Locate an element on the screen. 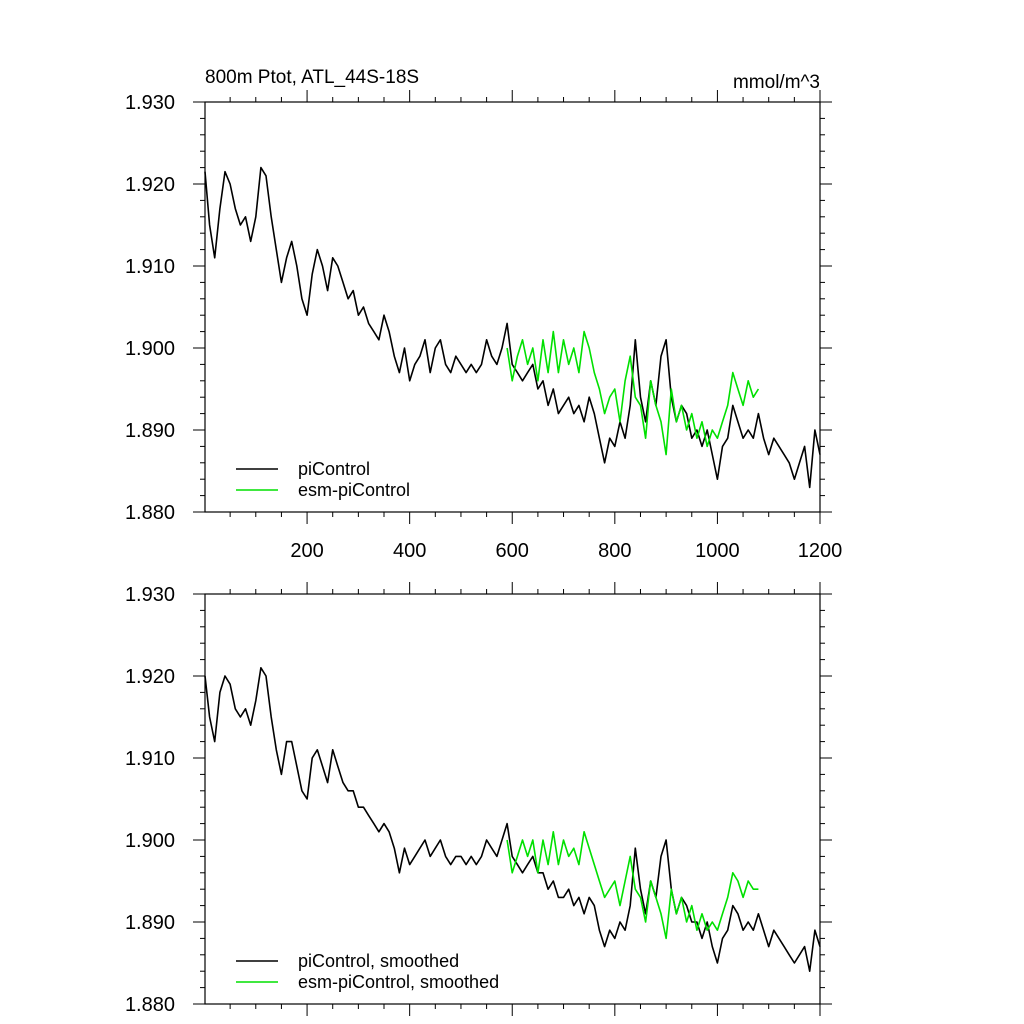  legend-top: piControl esm-piControl is located at coordinates (323, 479).